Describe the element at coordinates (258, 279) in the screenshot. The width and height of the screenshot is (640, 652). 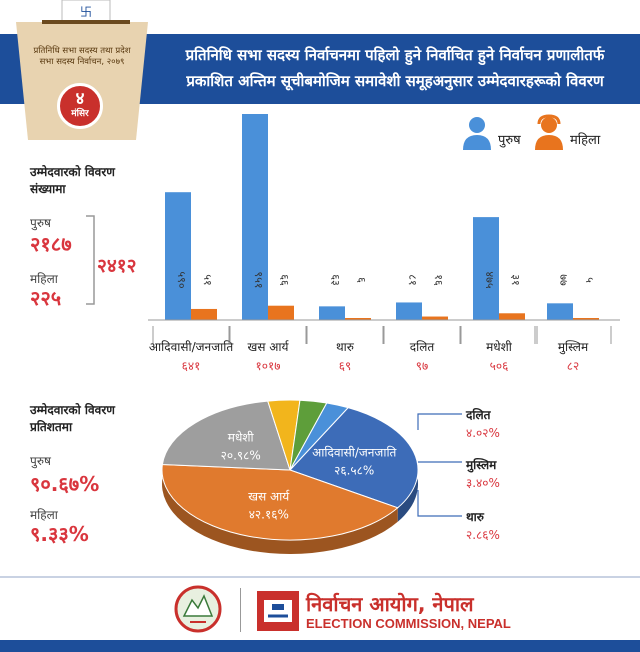
I see `bar-value-label: ९५१` at that location.